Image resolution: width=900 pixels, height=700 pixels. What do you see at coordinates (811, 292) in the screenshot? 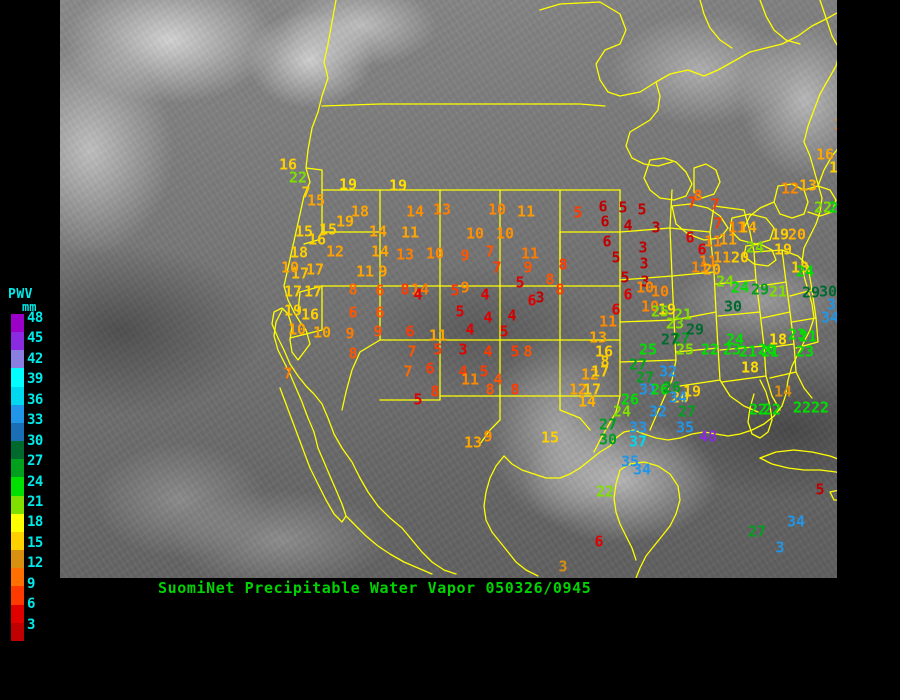
I see `station-pwv-value: 29` at bounding box center [811, 292].